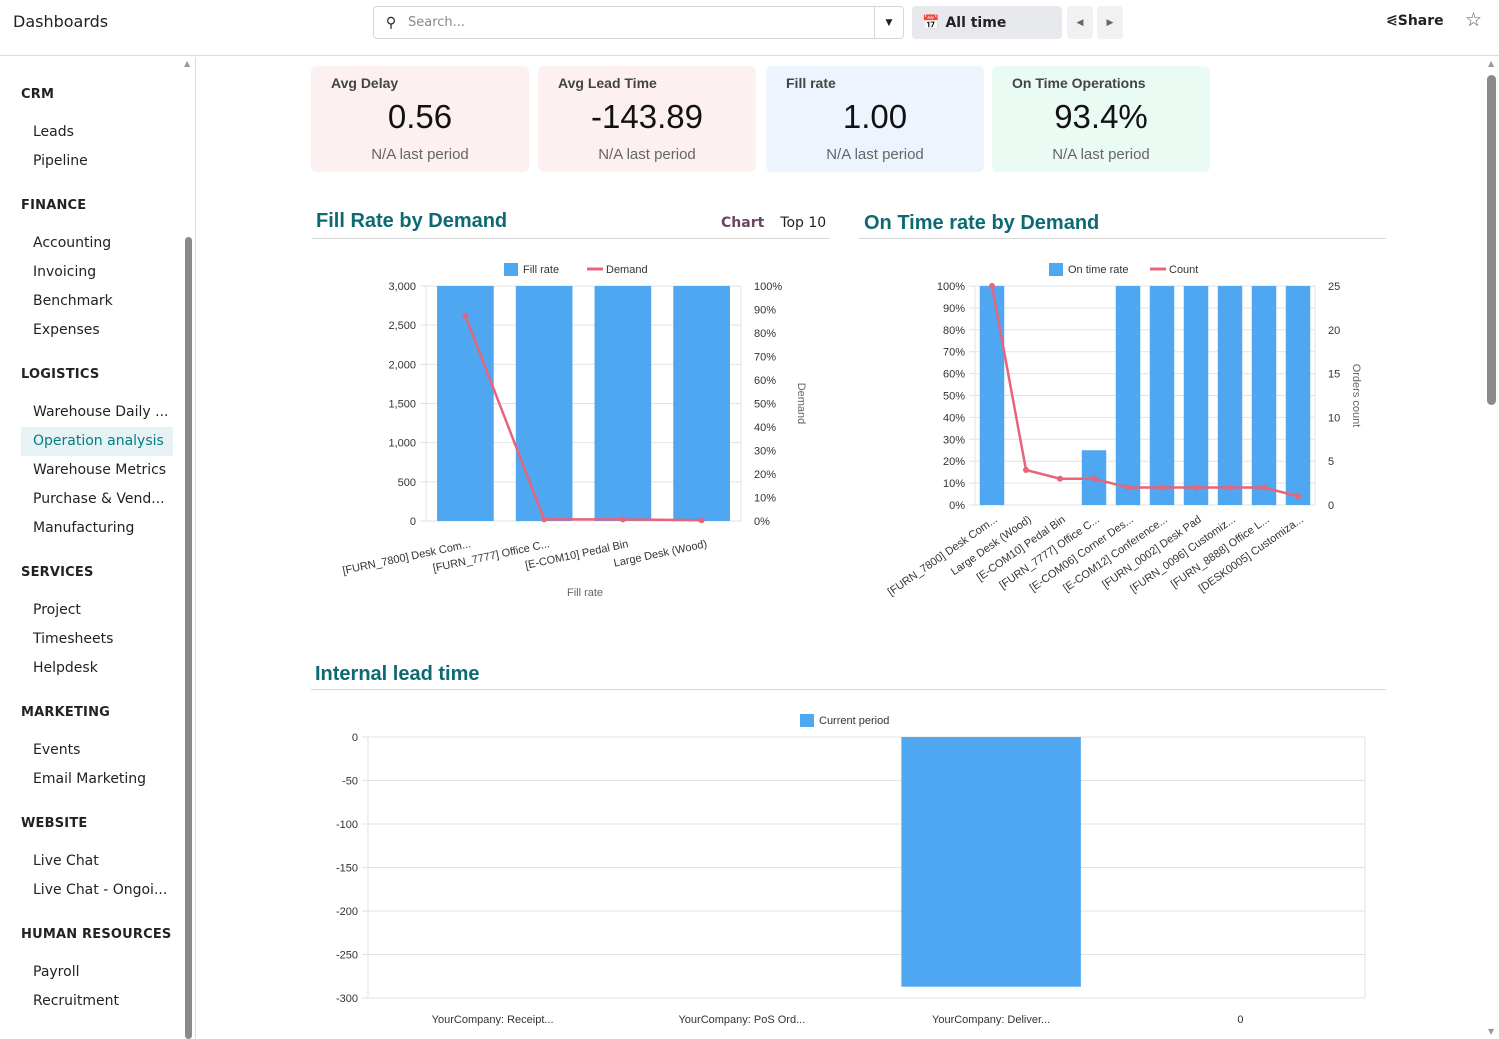  What do you see at coordinates (1492, 548) in the screenshot?
I see `main-scrollbar: ▲ ▼` at bounding box center [1492, 548].